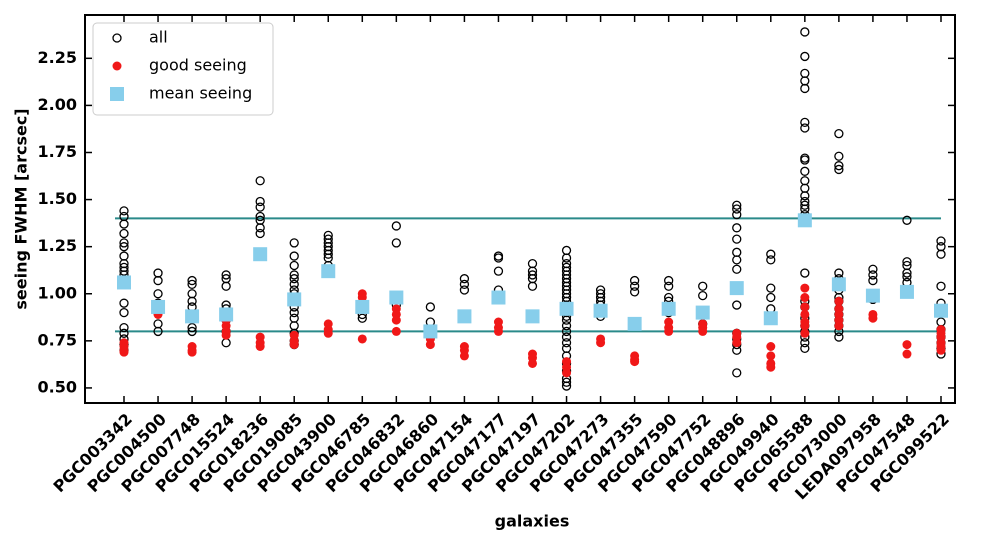  I want to click on x-axis-label: galaxies, so click(532, 521).